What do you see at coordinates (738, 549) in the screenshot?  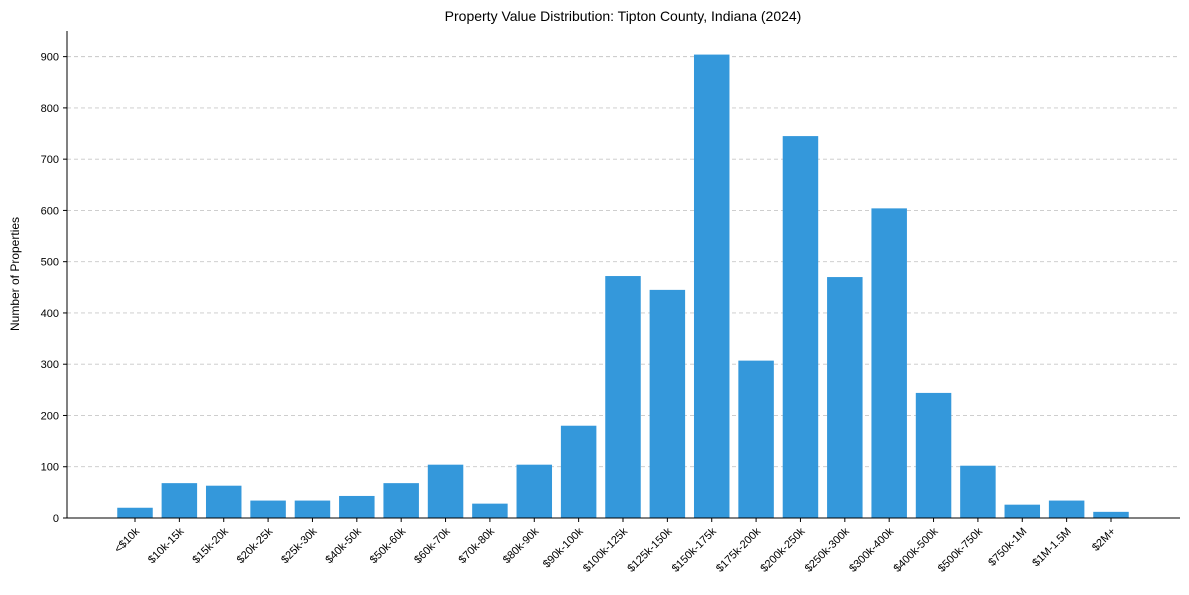 I see `x-tick-label: $175k-200k` at bounding box center [738, 549].